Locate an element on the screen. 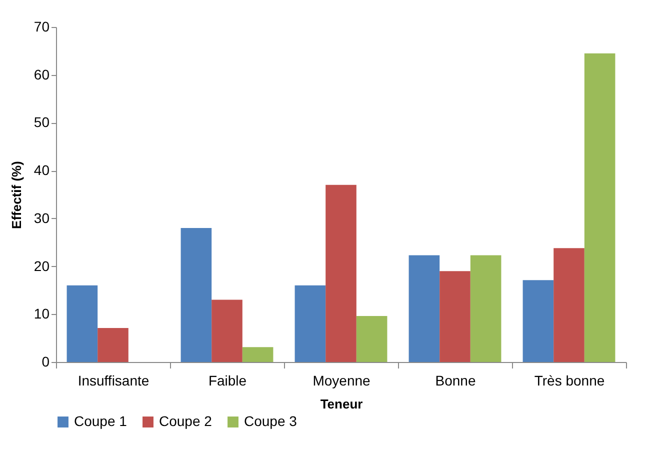 This screenshot has height=455, width=660. legend-label: Coupe 1 is located at coordinates (101, 421).